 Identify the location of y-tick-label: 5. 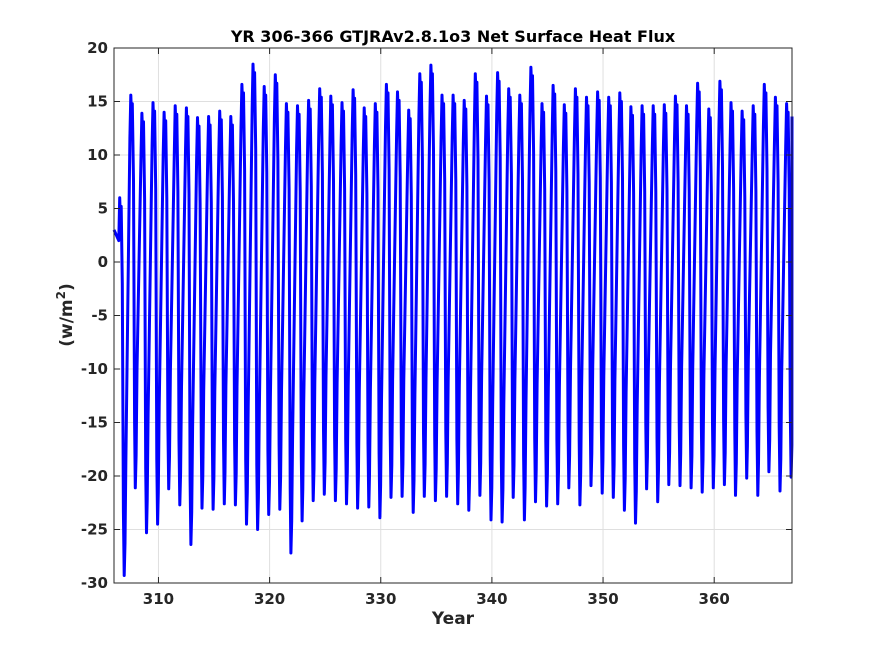
(103, 209).